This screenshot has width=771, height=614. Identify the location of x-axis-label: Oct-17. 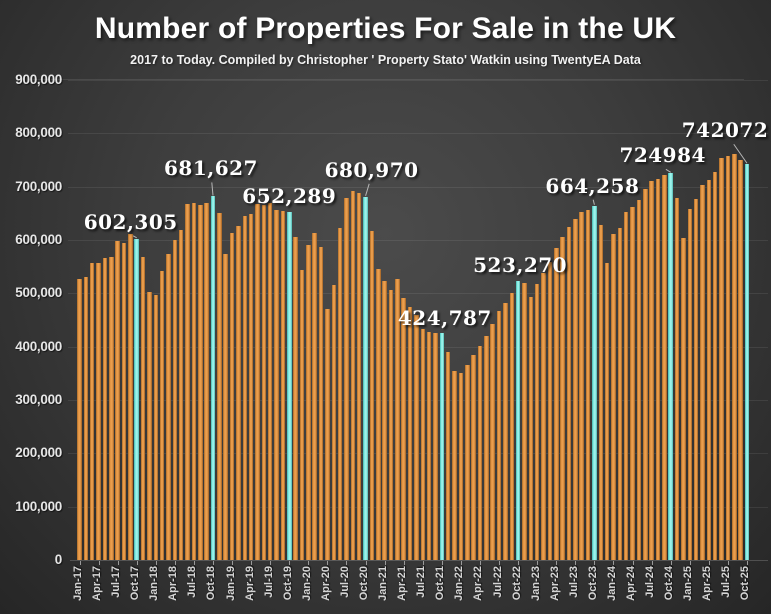
(135, 583).